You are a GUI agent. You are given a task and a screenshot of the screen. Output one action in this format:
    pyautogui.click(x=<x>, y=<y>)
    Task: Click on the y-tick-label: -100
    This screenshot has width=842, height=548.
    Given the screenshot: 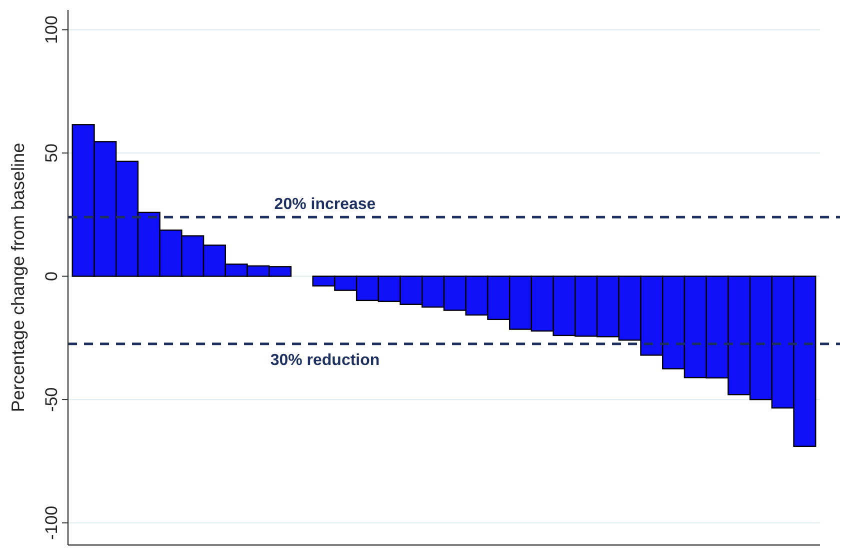 What is the action you would take?
    pyautogui.click(x=51, y=523)
    